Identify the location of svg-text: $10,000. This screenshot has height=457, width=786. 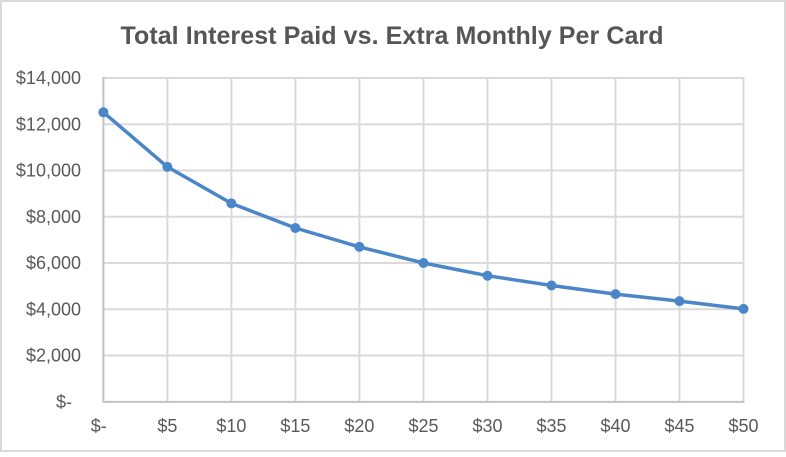
(48, 171).